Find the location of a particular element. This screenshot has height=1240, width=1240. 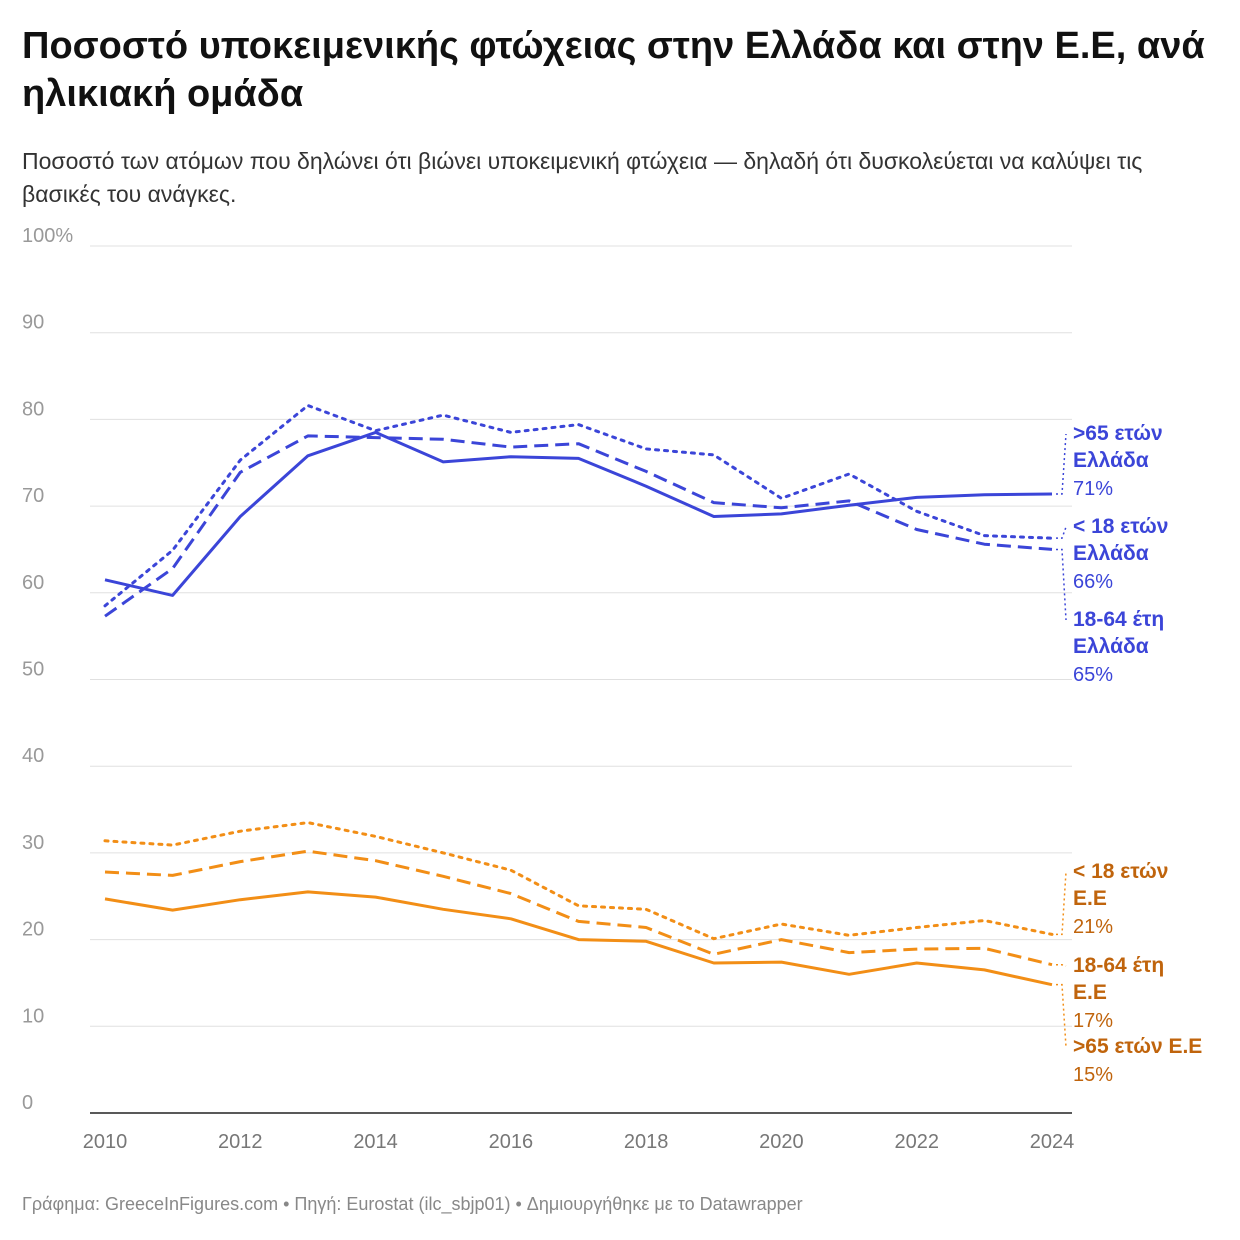

x-tick-label: 2020 is located at coordinates (781, 1142).